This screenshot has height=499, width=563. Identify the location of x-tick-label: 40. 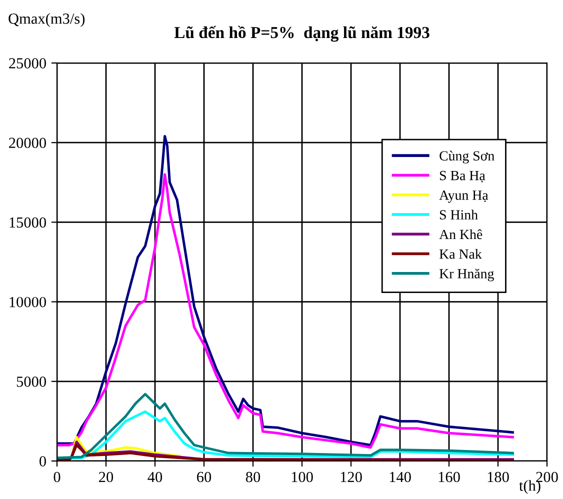
(155, 477).